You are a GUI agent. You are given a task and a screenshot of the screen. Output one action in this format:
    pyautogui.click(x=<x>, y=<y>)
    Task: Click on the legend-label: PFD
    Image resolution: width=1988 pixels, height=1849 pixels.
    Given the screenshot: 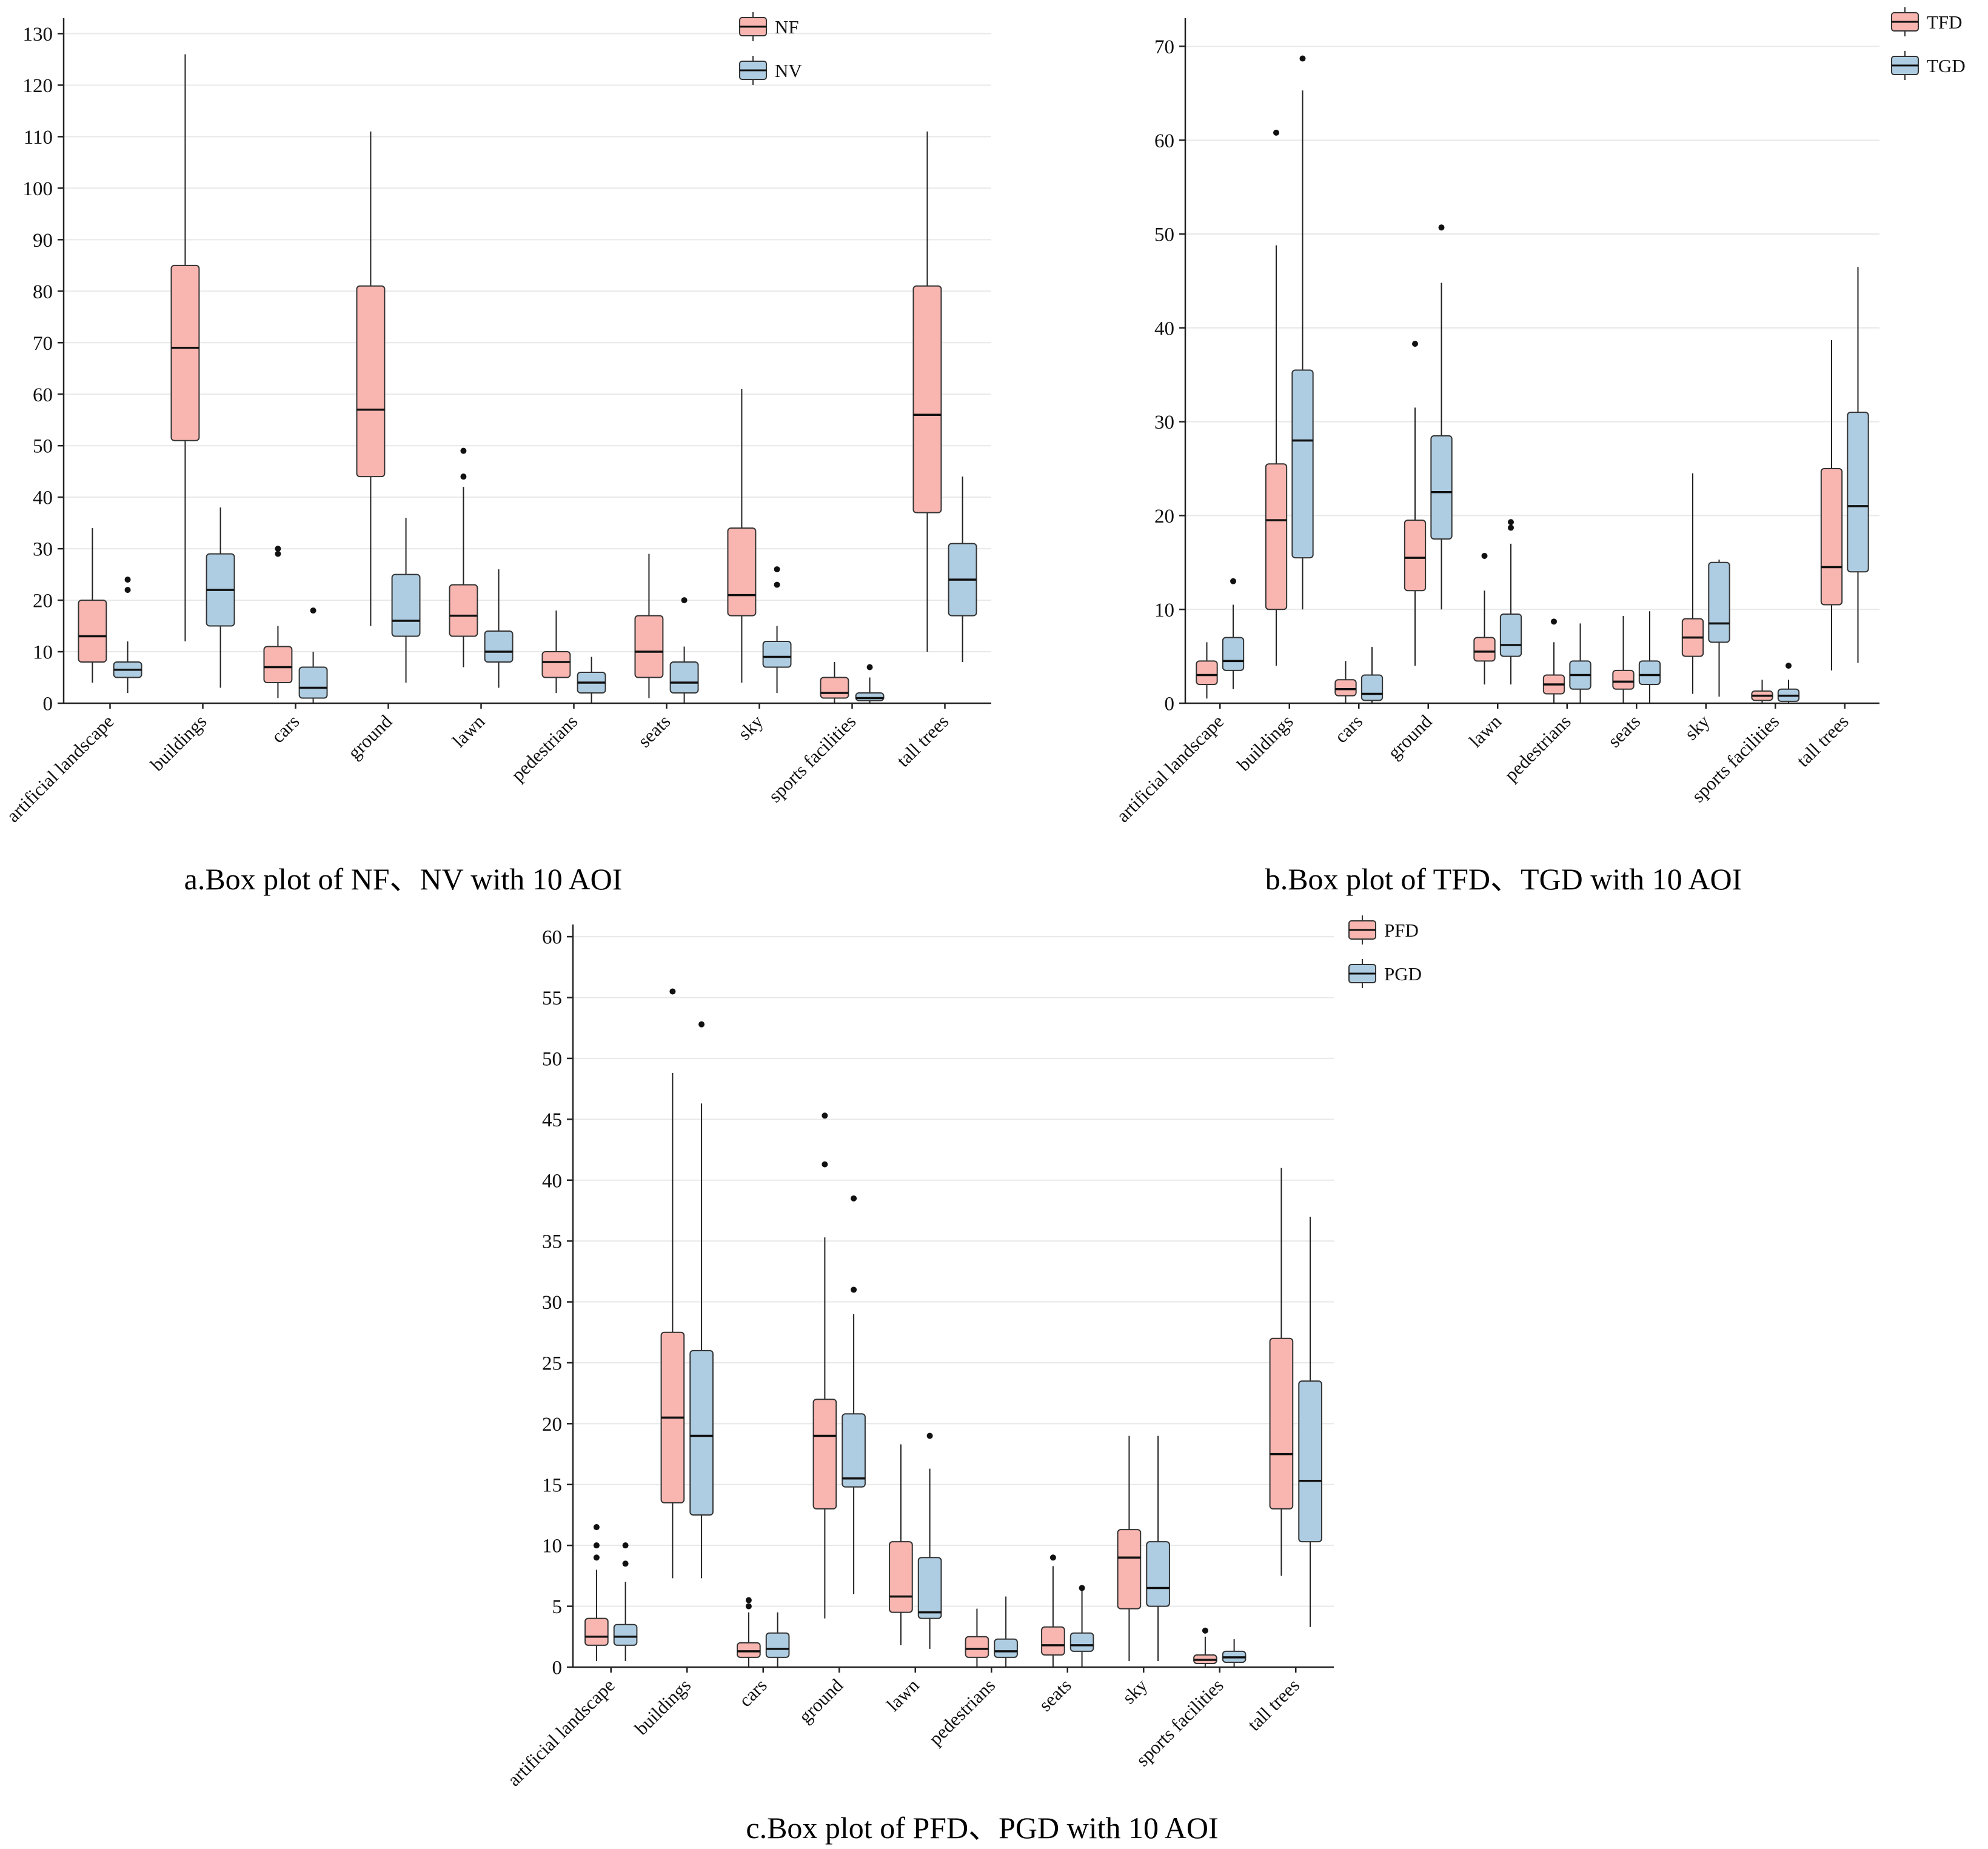 What is the action you would take?
    pyautogui.click(x=1401, y=930)
    